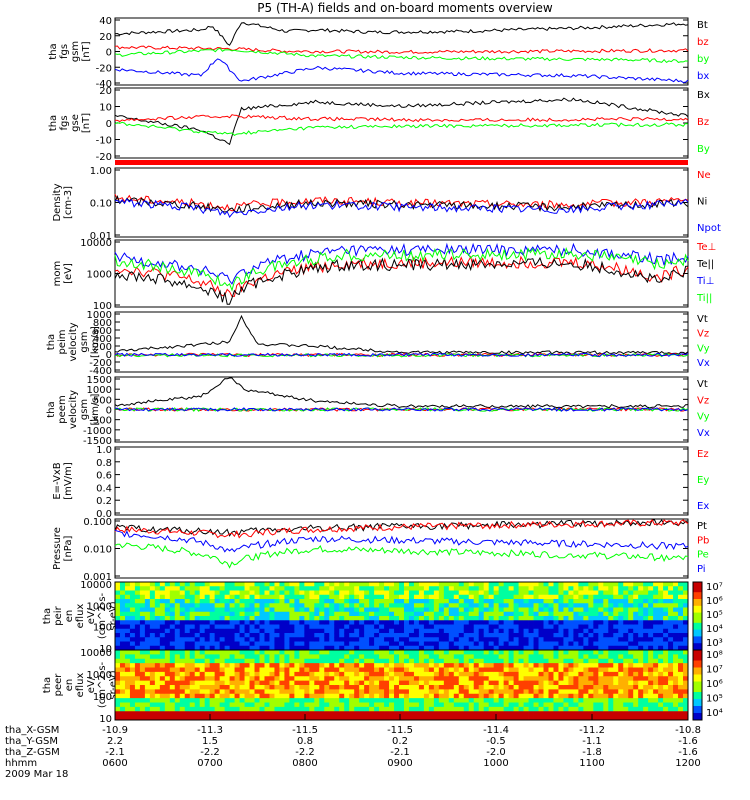 The image size is (750, 800). Describe the element at coordinates (209, 763) in the screenshot. I see `footer-value: 0700` at that location.